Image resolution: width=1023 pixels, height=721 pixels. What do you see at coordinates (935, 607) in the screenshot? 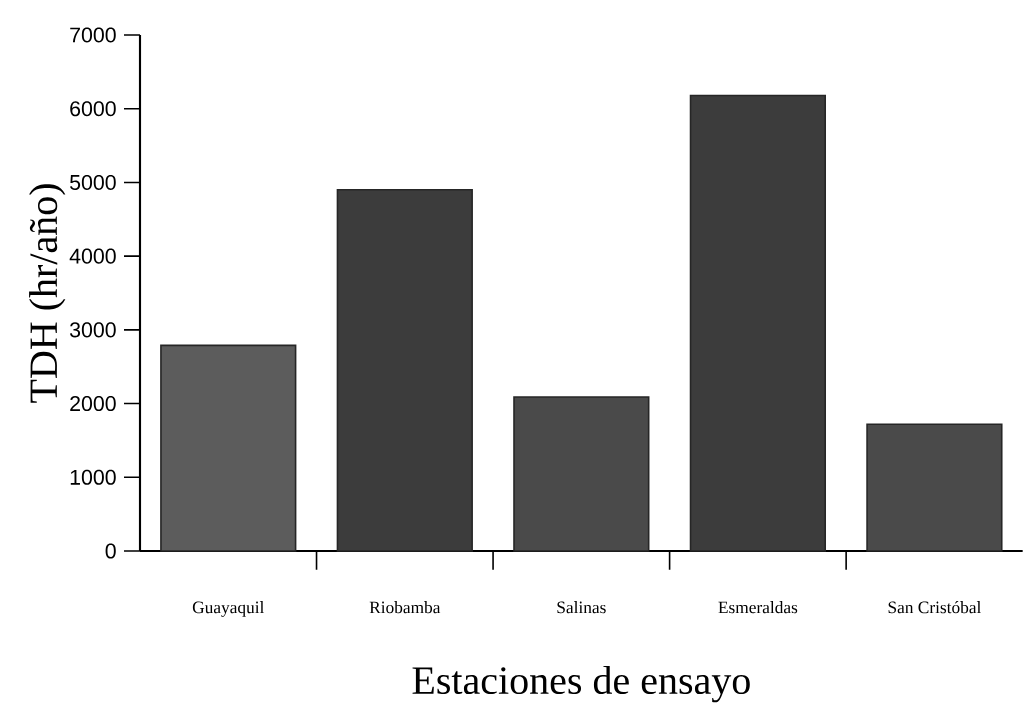
I see `x-tick-label: San Cristóbal` at bounding box center [935, 607].